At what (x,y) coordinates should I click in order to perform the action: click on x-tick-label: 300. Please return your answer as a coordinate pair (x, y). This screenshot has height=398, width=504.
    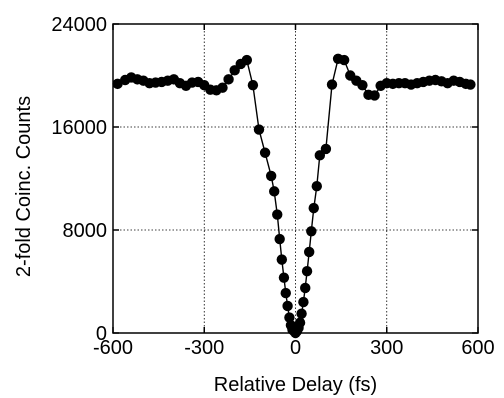
    Looking at the image, I should click on (386, 348).